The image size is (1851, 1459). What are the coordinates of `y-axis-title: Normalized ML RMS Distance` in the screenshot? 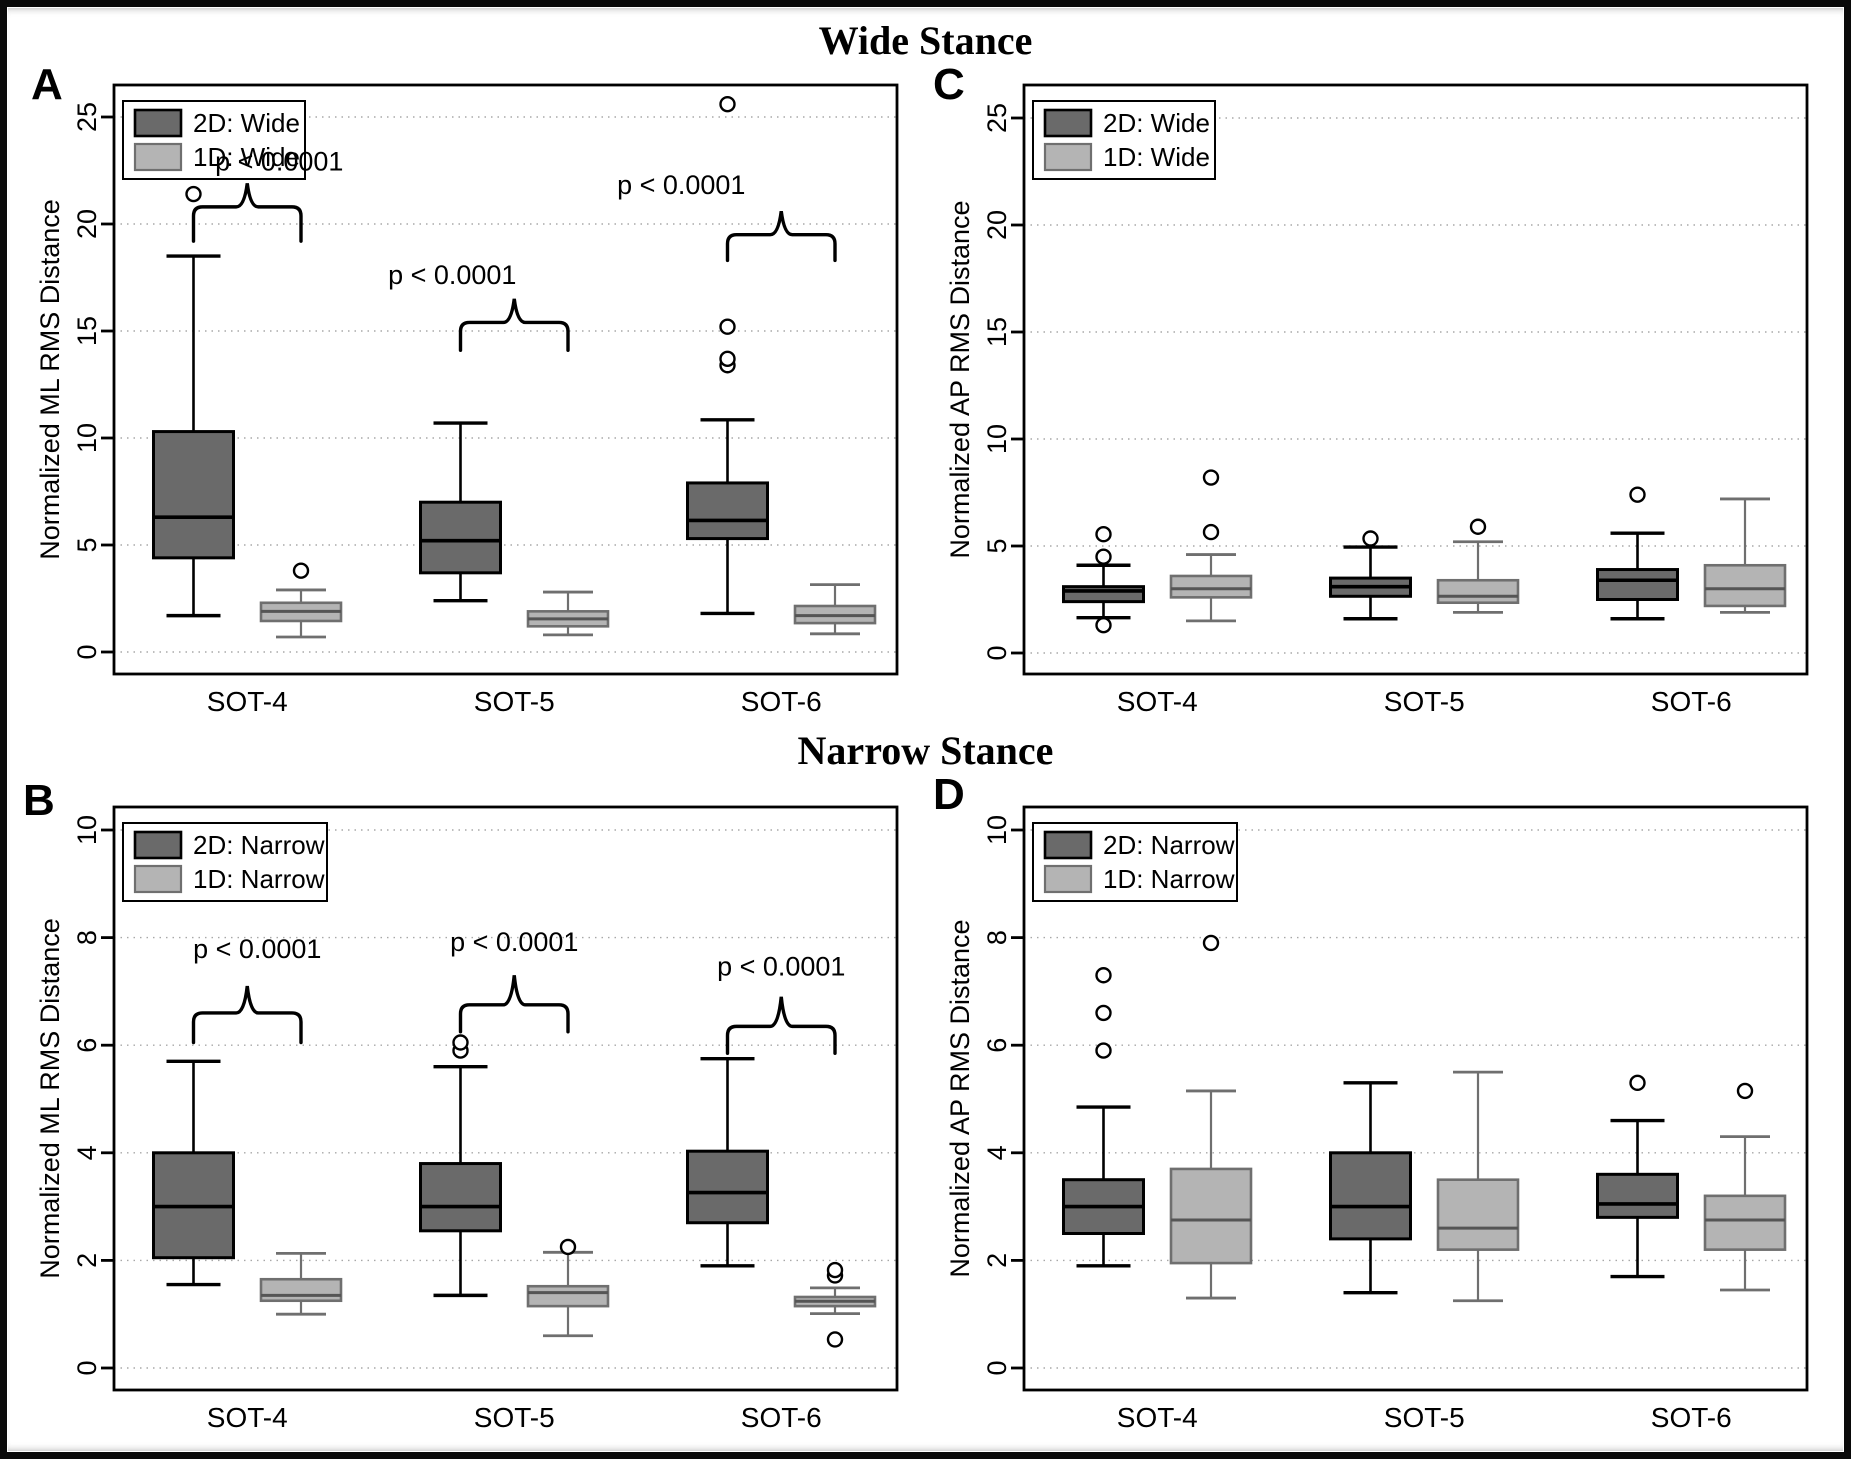 It's located at (50, 1098).